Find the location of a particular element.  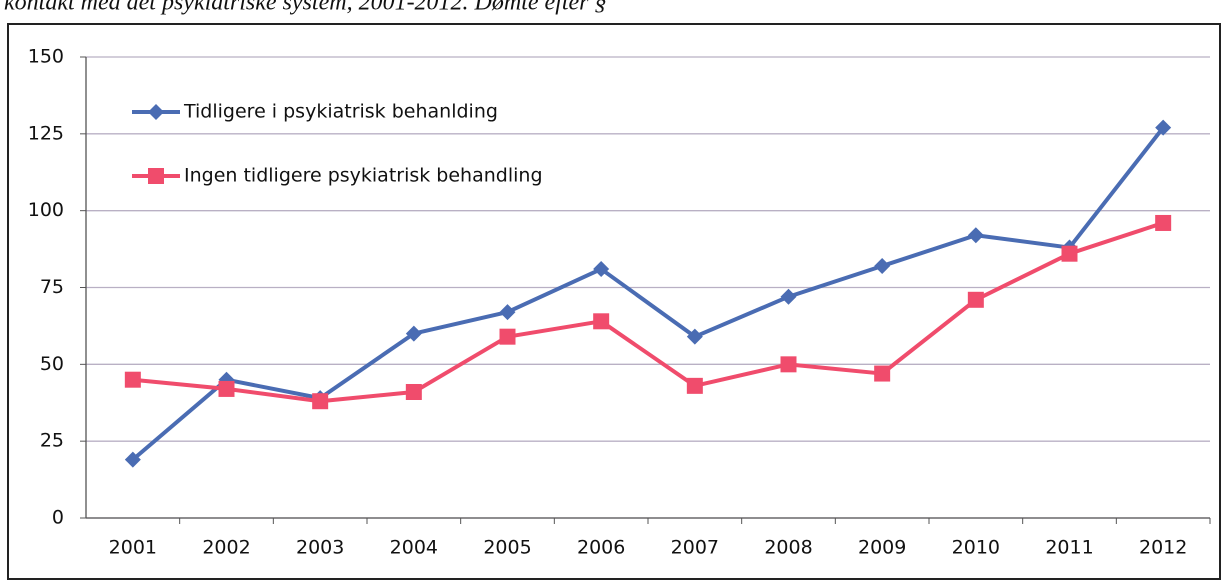

x-tick-label: 2007 is located at coordinates (695, 548).